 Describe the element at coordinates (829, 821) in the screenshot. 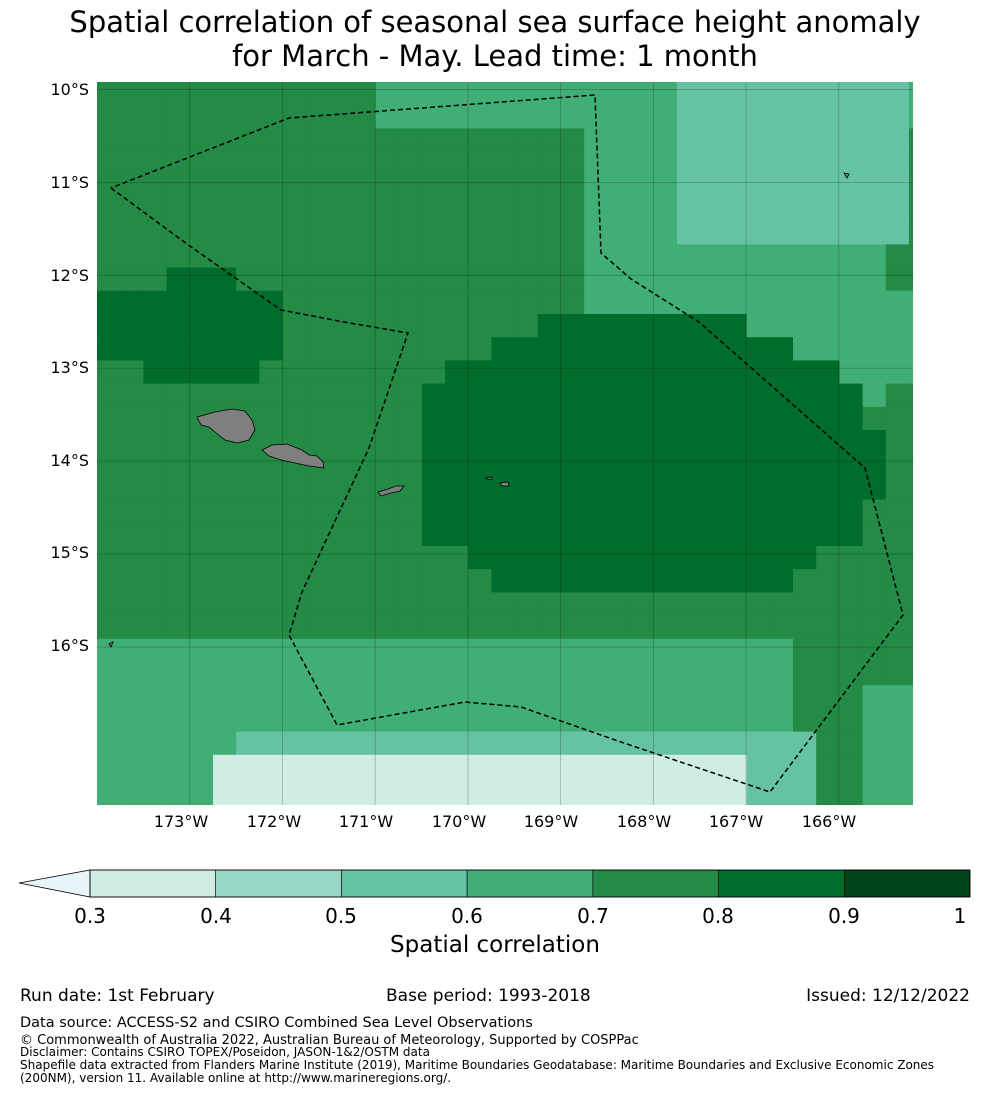

I see `lon-label: 166°W` at that location.